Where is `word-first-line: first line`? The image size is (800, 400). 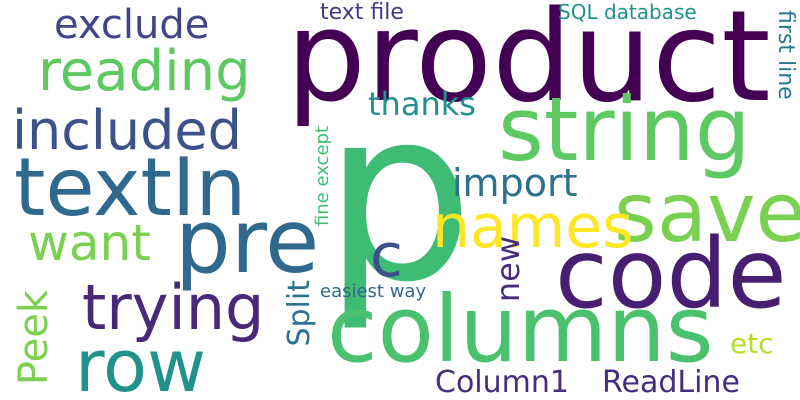
word-first-line: first line is located at coordinates (785, 55).